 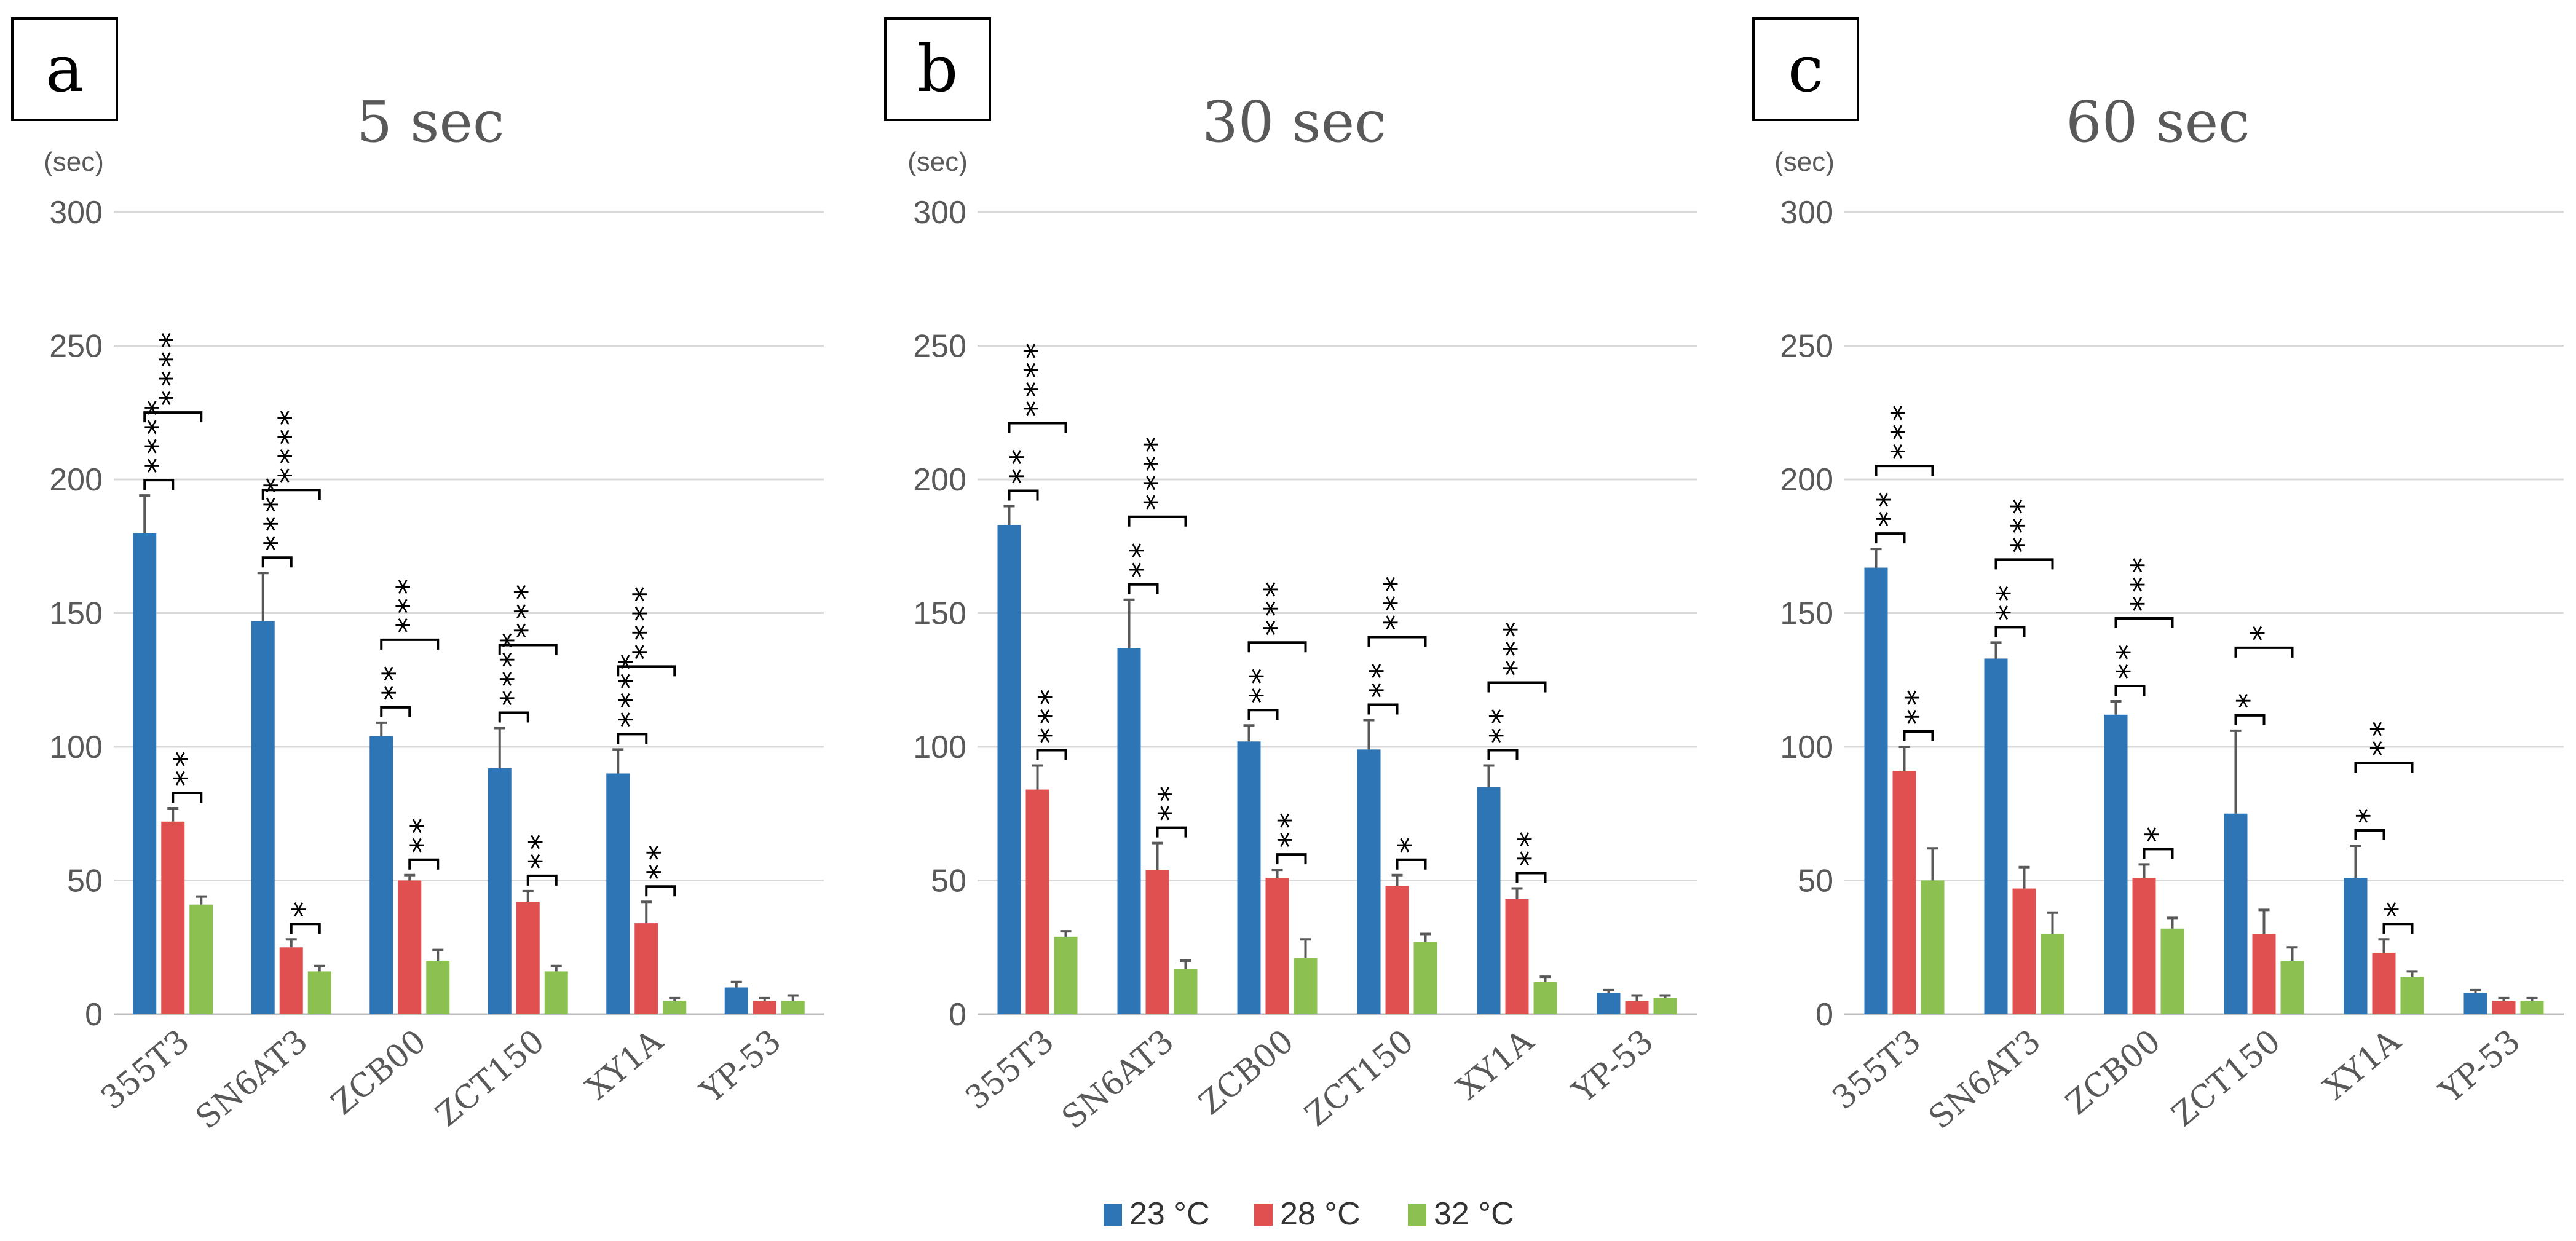 What do you see at coordinates (937, 68) in the screenshot?
I see `panel-label: b` at bounding box center [937, 68].